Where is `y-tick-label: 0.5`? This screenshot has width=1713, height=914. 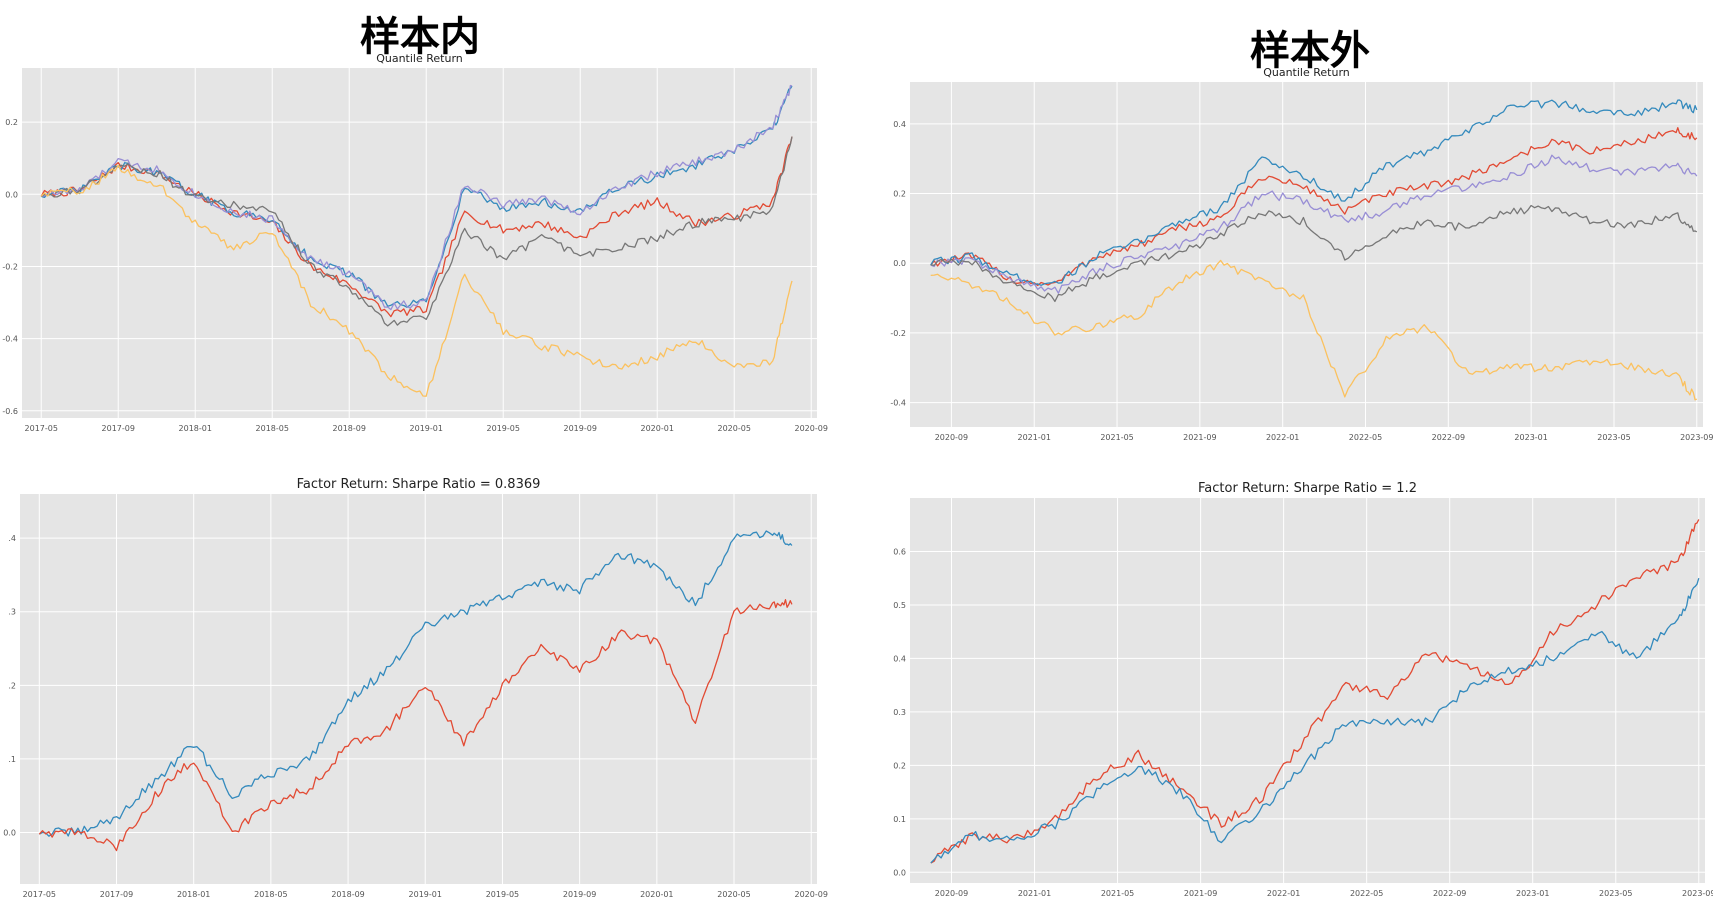
y-tick-label: 0.5 is located at coordinates (899, 605).